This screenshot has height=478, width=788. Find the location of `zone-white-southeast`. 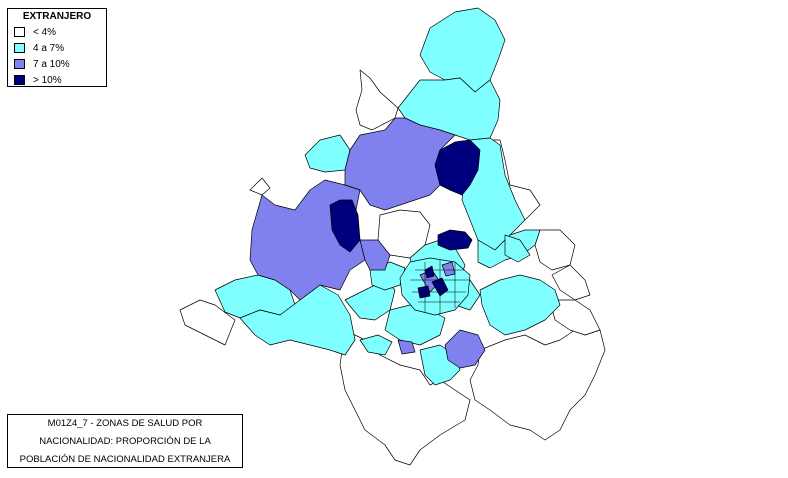

zone-white-southeast is located at coordinates (575, 317).